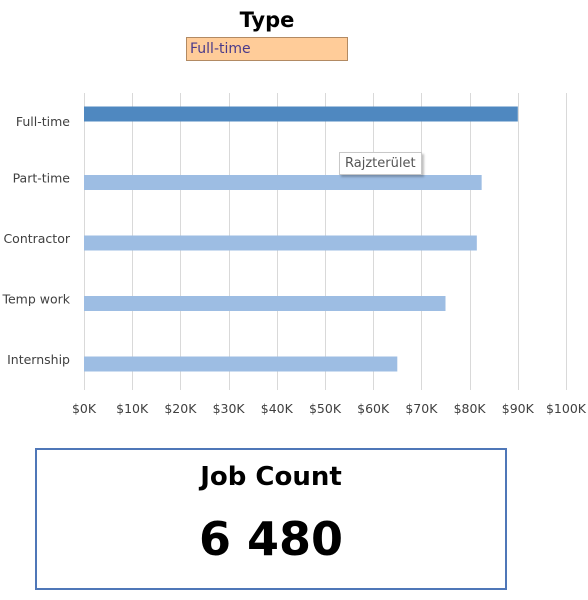 Image resolution: width=588 pixels, height=600 pixels. I want to click on x-tick-label: $10K, so click(132, 408).